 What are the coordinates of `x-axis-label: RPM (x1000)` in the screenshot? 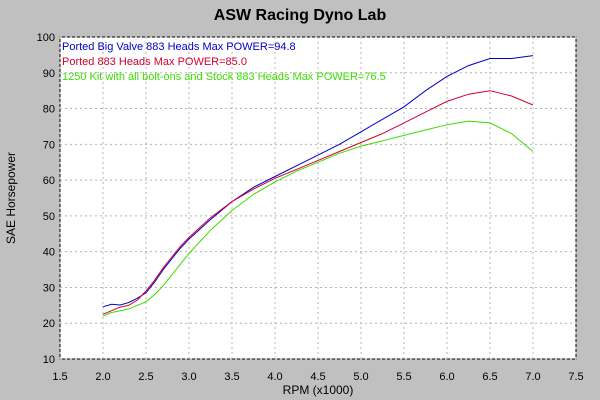 It's located at (318, 390).